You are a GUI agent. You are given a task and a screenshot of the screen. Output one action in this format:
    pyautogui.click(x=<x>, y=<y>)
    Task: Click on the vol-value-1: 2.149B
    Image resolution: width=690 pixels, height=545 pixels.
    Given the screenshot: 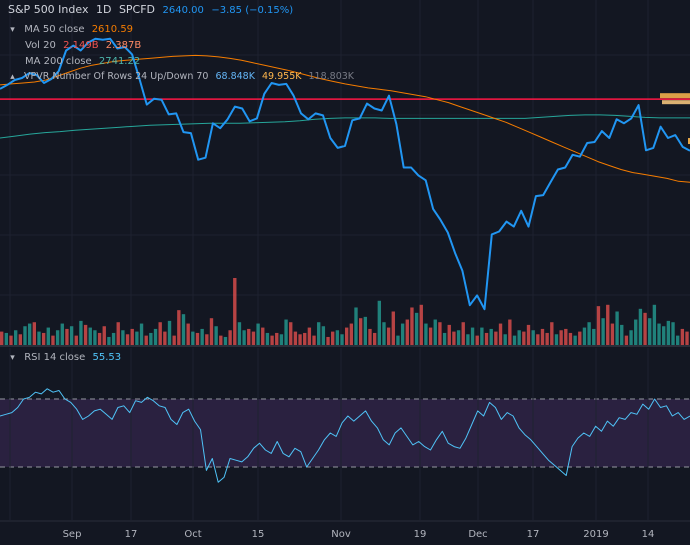 What is the action you would take?
    pyautogui.click(x=81, y=45)
    